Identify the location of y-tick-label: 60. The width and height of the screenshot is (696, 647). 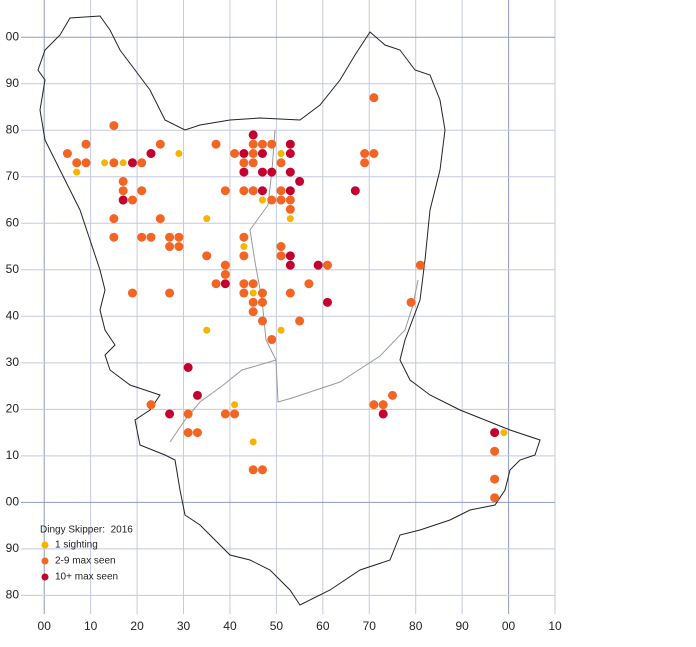
(13, 222).